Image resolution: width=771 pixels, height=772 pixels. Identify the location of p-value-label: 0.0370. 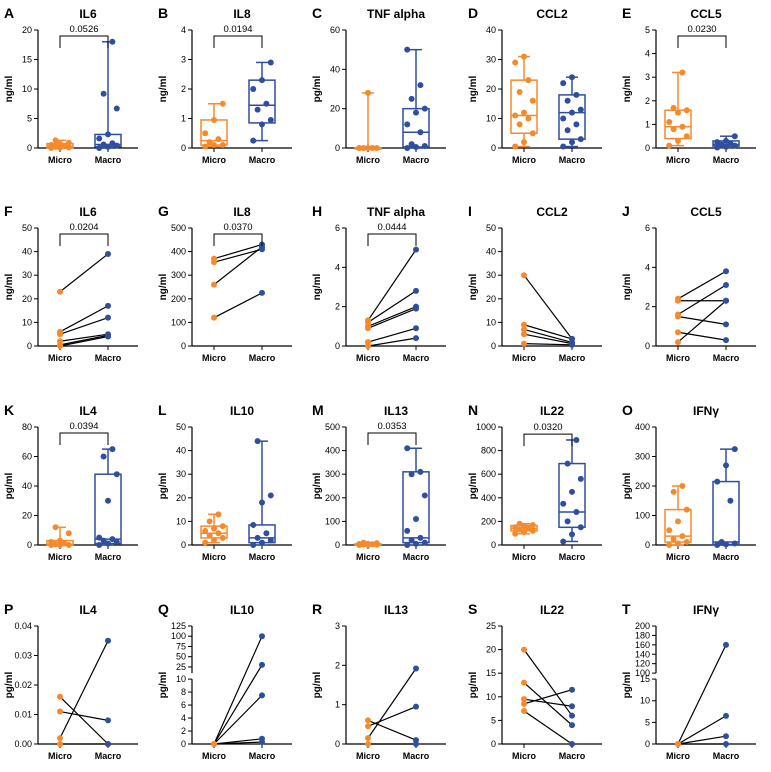
(237, 227).